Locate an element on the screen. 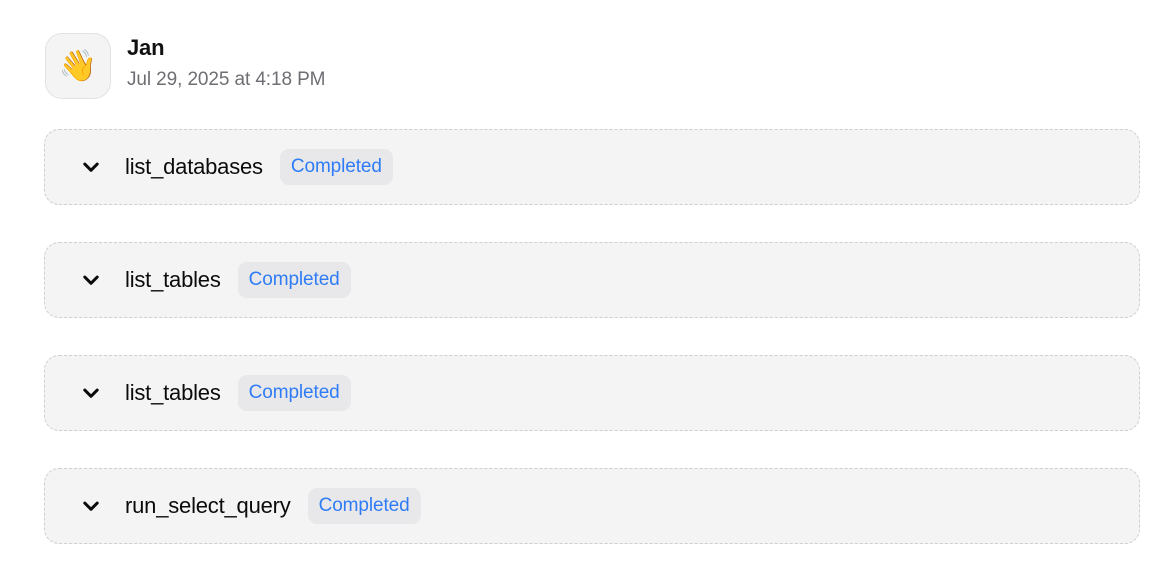  tool-call-name: run_select_query is located at coordinates (208, 505).